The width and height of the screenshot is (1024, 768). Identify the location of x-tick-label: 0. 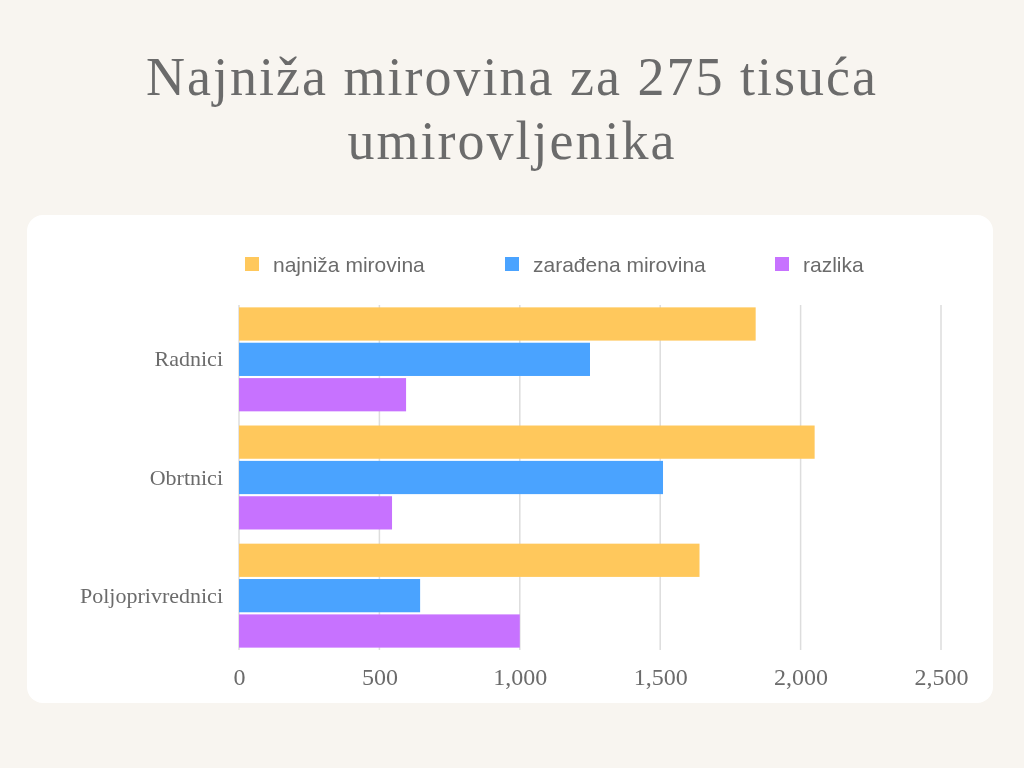
(239, 677).